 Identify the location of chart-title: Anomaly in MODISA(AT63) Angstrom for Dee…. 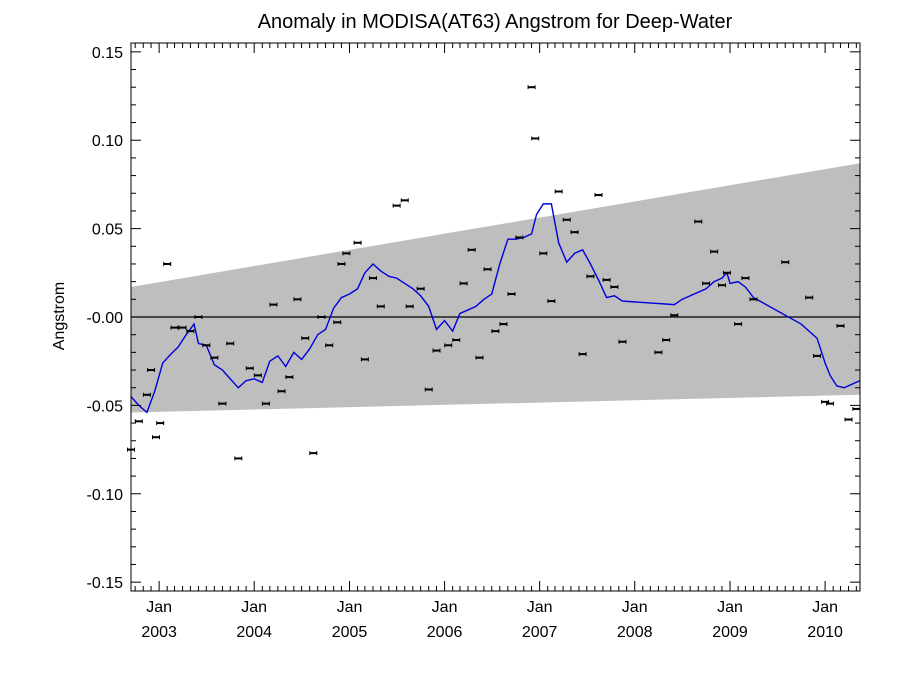
(495, 22).